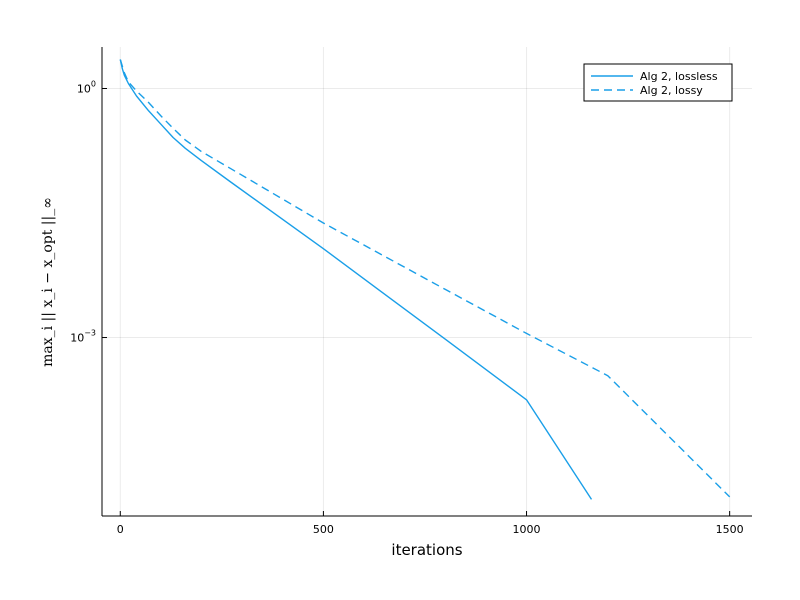 This screenshot has width=800, height=600. I want to click on x-tick-label: 500, so click(323, 529).